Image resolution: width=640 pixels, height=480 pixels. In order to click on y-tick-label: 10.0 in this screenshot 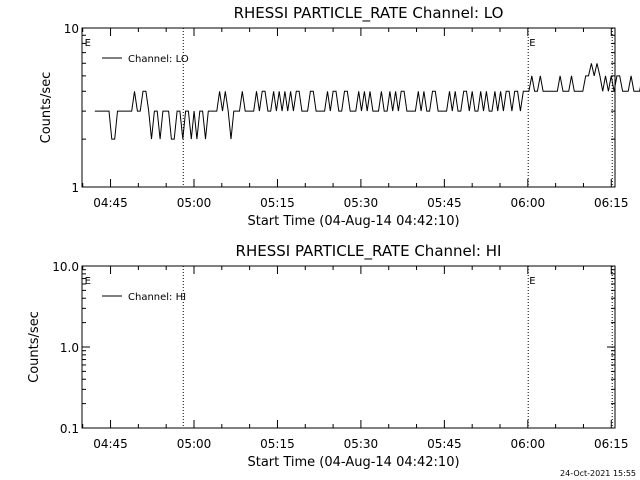, I will do `click(65, 267)`.